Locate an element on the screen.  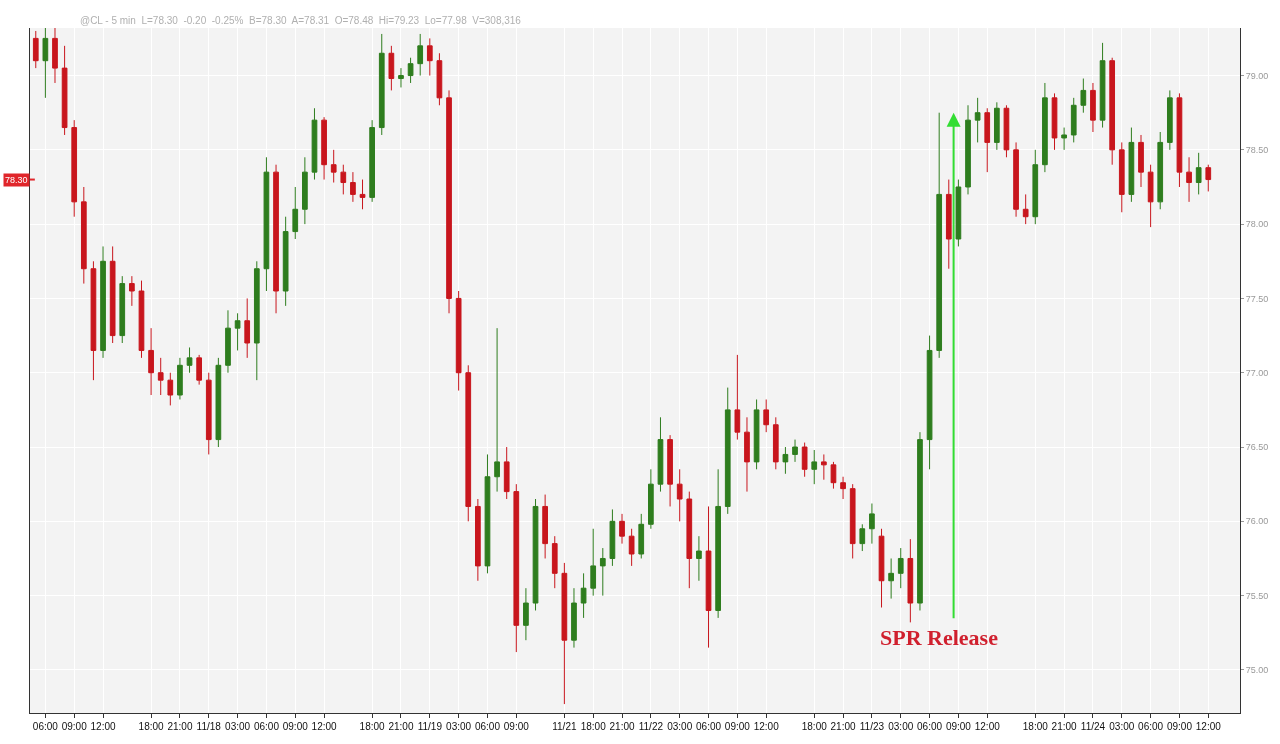
y-tick-label: 75.50 is located at coordinates (1257, 595).